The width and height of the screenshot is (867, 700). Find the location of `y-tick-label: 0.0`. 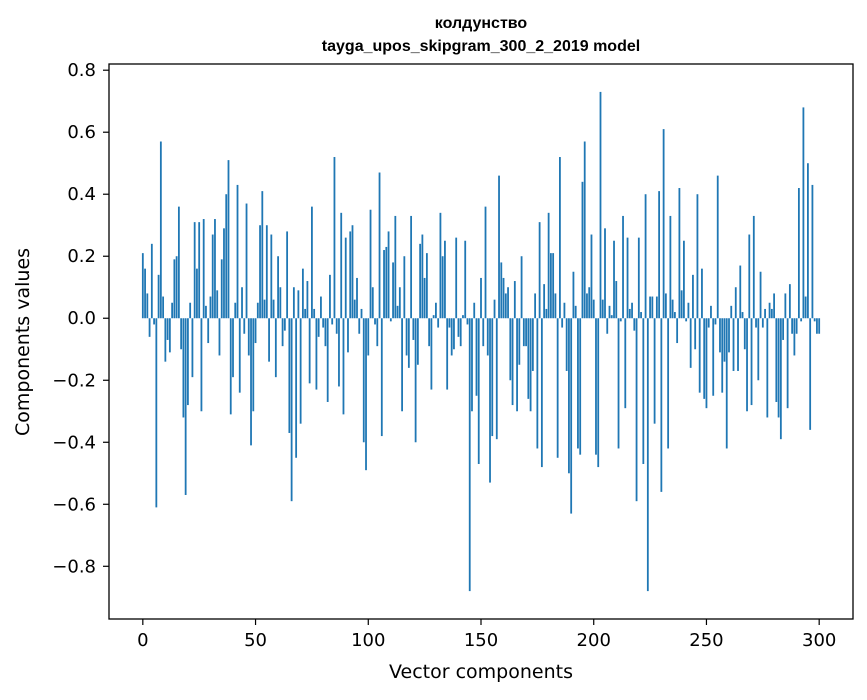

y-tick-label: 0.0 is located at coordinates (81, 318).